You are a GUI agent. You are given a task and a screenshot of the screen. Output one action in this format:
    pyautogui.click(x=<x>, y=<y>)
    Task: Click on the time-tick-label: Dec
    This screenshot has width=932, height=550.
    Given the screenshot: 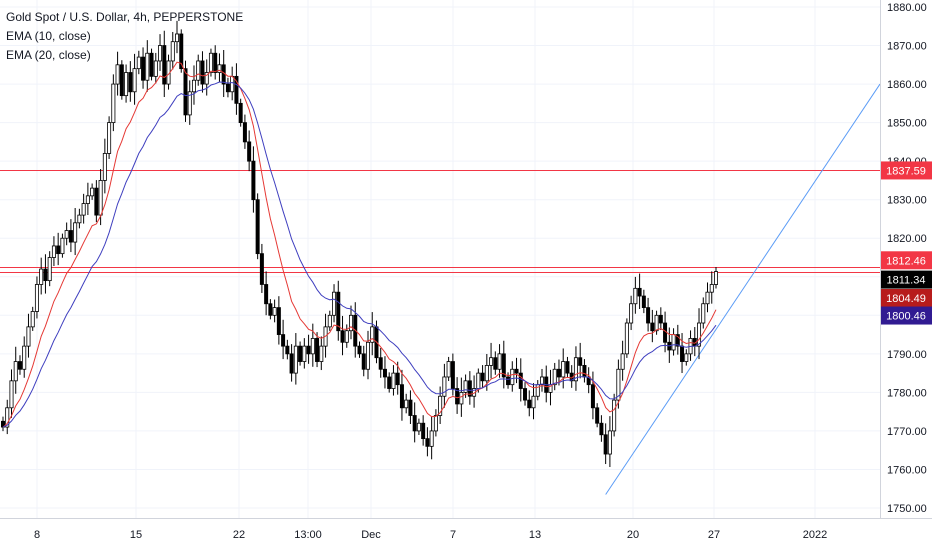 What is the action you would take?
    pyautogui.click(x=371, y=535)
    